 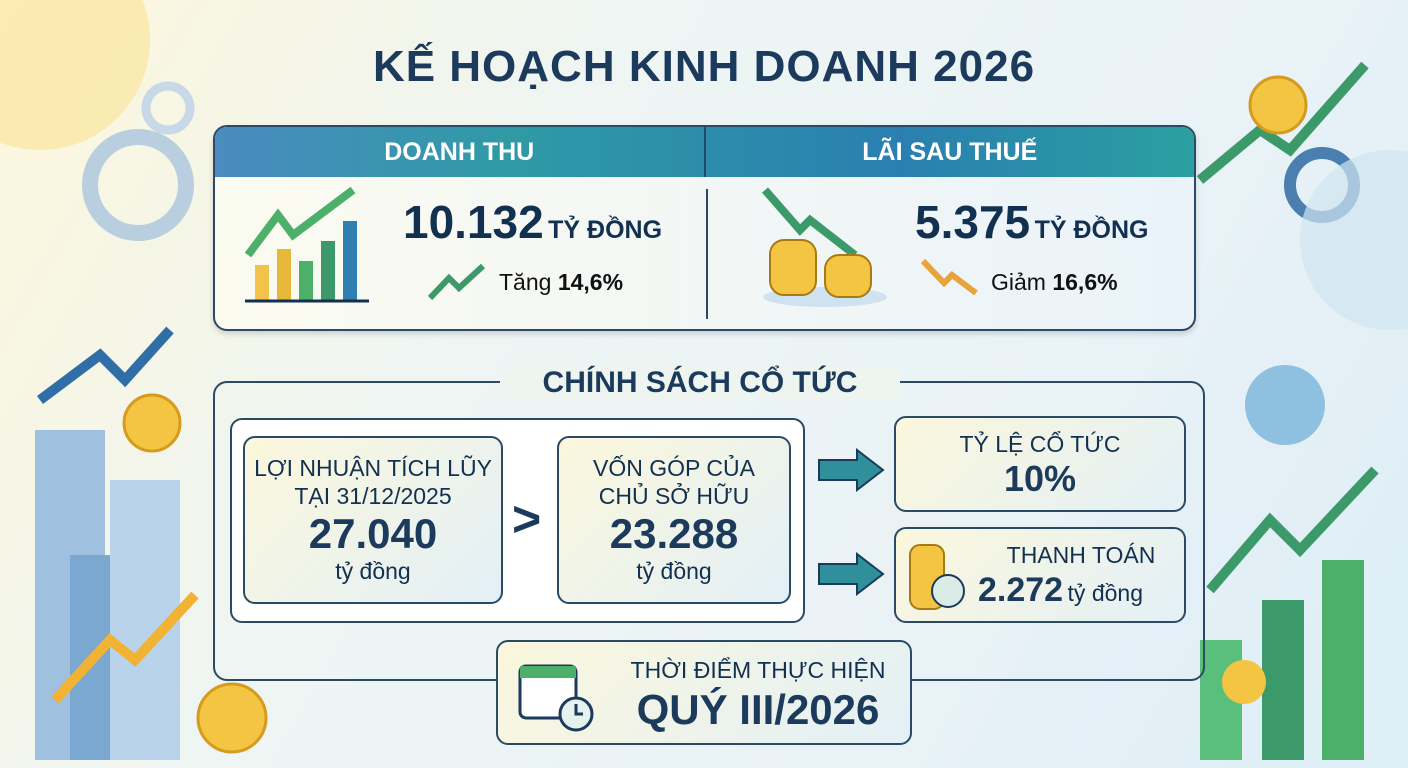 I want to click on retained-value: 27.040, so click(x=373, y=533).